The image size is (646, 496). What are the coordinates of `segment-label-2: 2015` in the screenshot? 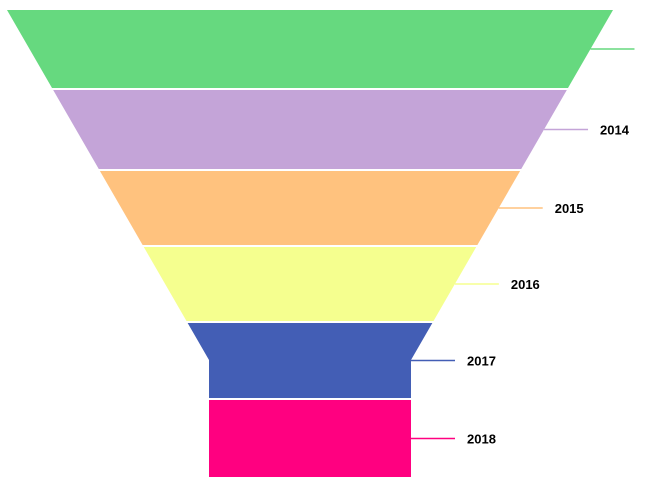 It's located at (569, 208).